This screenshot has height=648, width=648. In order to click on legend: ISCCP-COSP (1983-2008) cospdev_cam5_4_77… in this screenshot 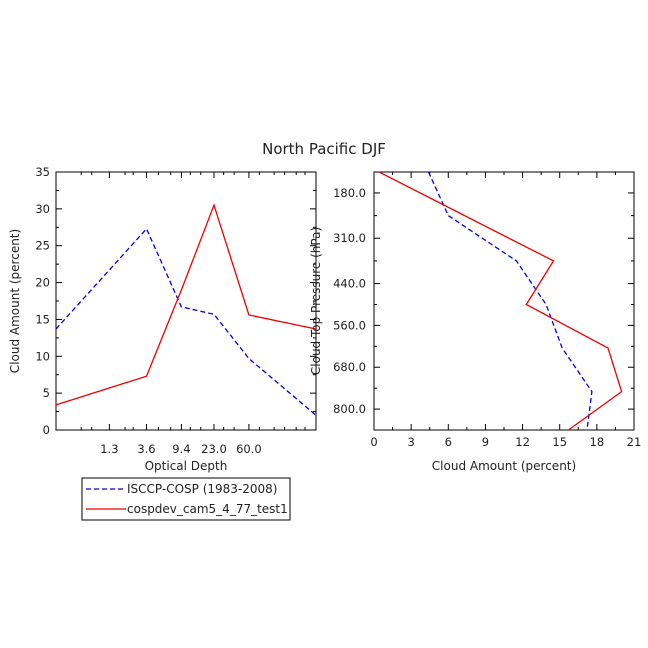, I will do `click(186, 499)`.